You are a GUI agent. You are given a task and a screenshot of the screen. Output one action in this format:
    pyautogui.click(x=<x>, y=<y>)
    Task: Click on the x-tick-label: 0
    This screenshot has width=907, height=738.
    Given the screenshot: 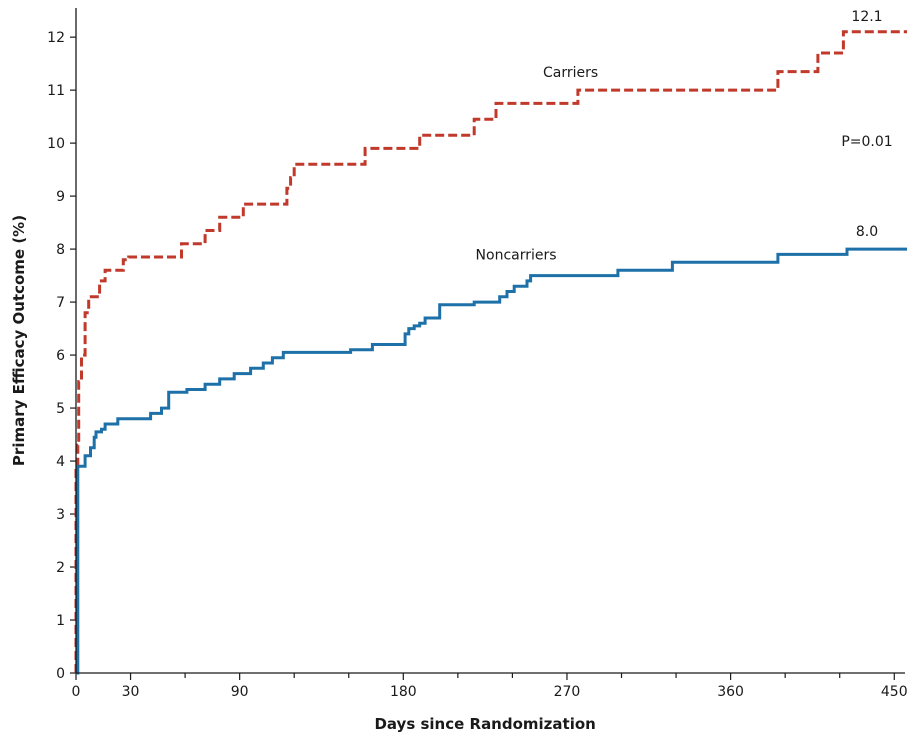 What is the action you would take?
    pyautogui.click(x=76, y=692)
    